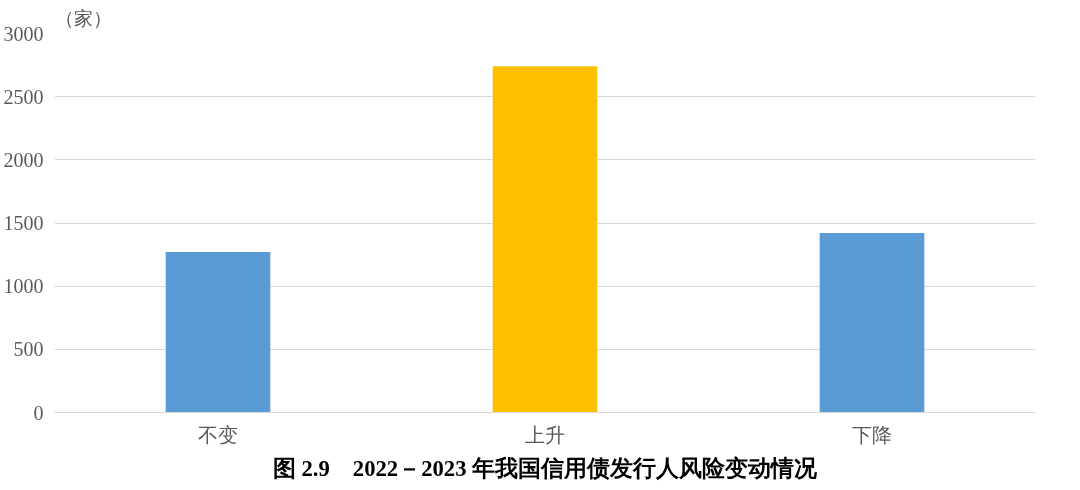 The image size is (1080, 490). What do you see at coordinates (23, 286) in the screenshot?
I see `y-tick-label: 1000` at bounding box center [23, 286].